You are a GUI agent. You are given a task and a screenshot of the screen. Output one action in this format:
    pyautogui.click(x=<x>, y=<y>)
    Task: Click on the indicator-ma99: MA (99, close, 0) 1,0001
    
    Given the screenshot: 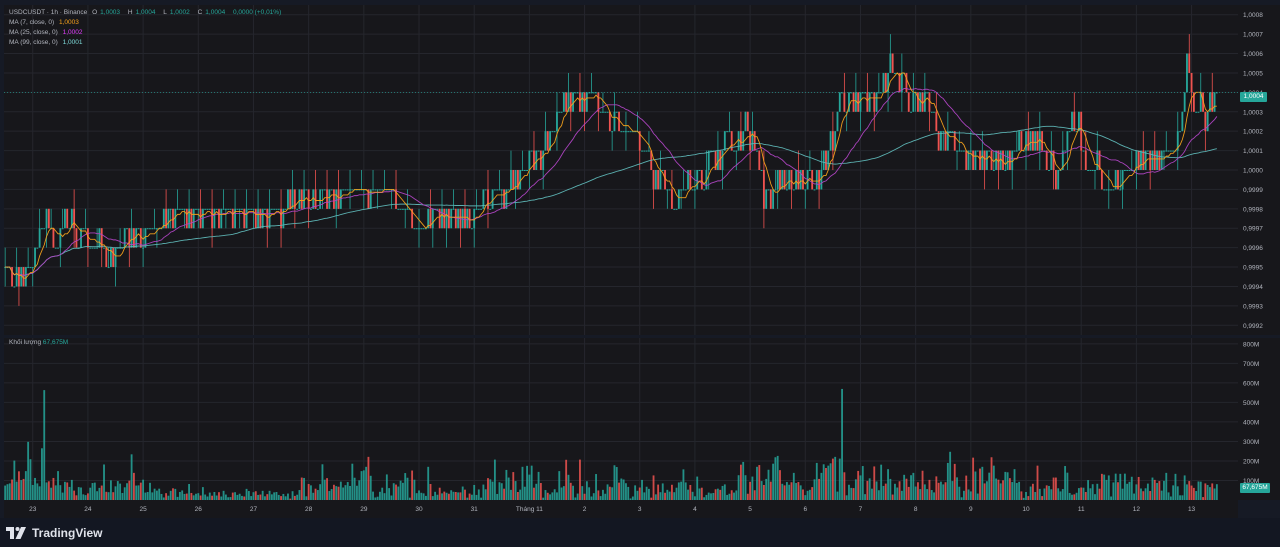 What is the action you would take?
    pyautogui.click(x=146, y=43)
    